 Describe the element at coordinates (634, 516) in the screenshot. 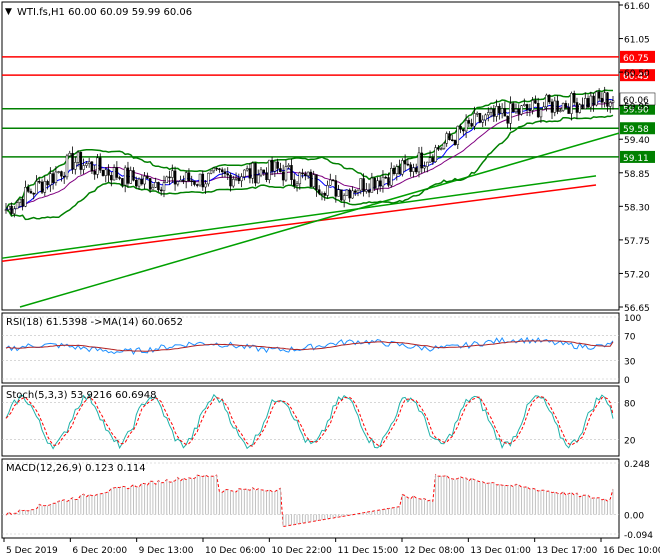

I see `macd-tick-label: 0.00` at that location.